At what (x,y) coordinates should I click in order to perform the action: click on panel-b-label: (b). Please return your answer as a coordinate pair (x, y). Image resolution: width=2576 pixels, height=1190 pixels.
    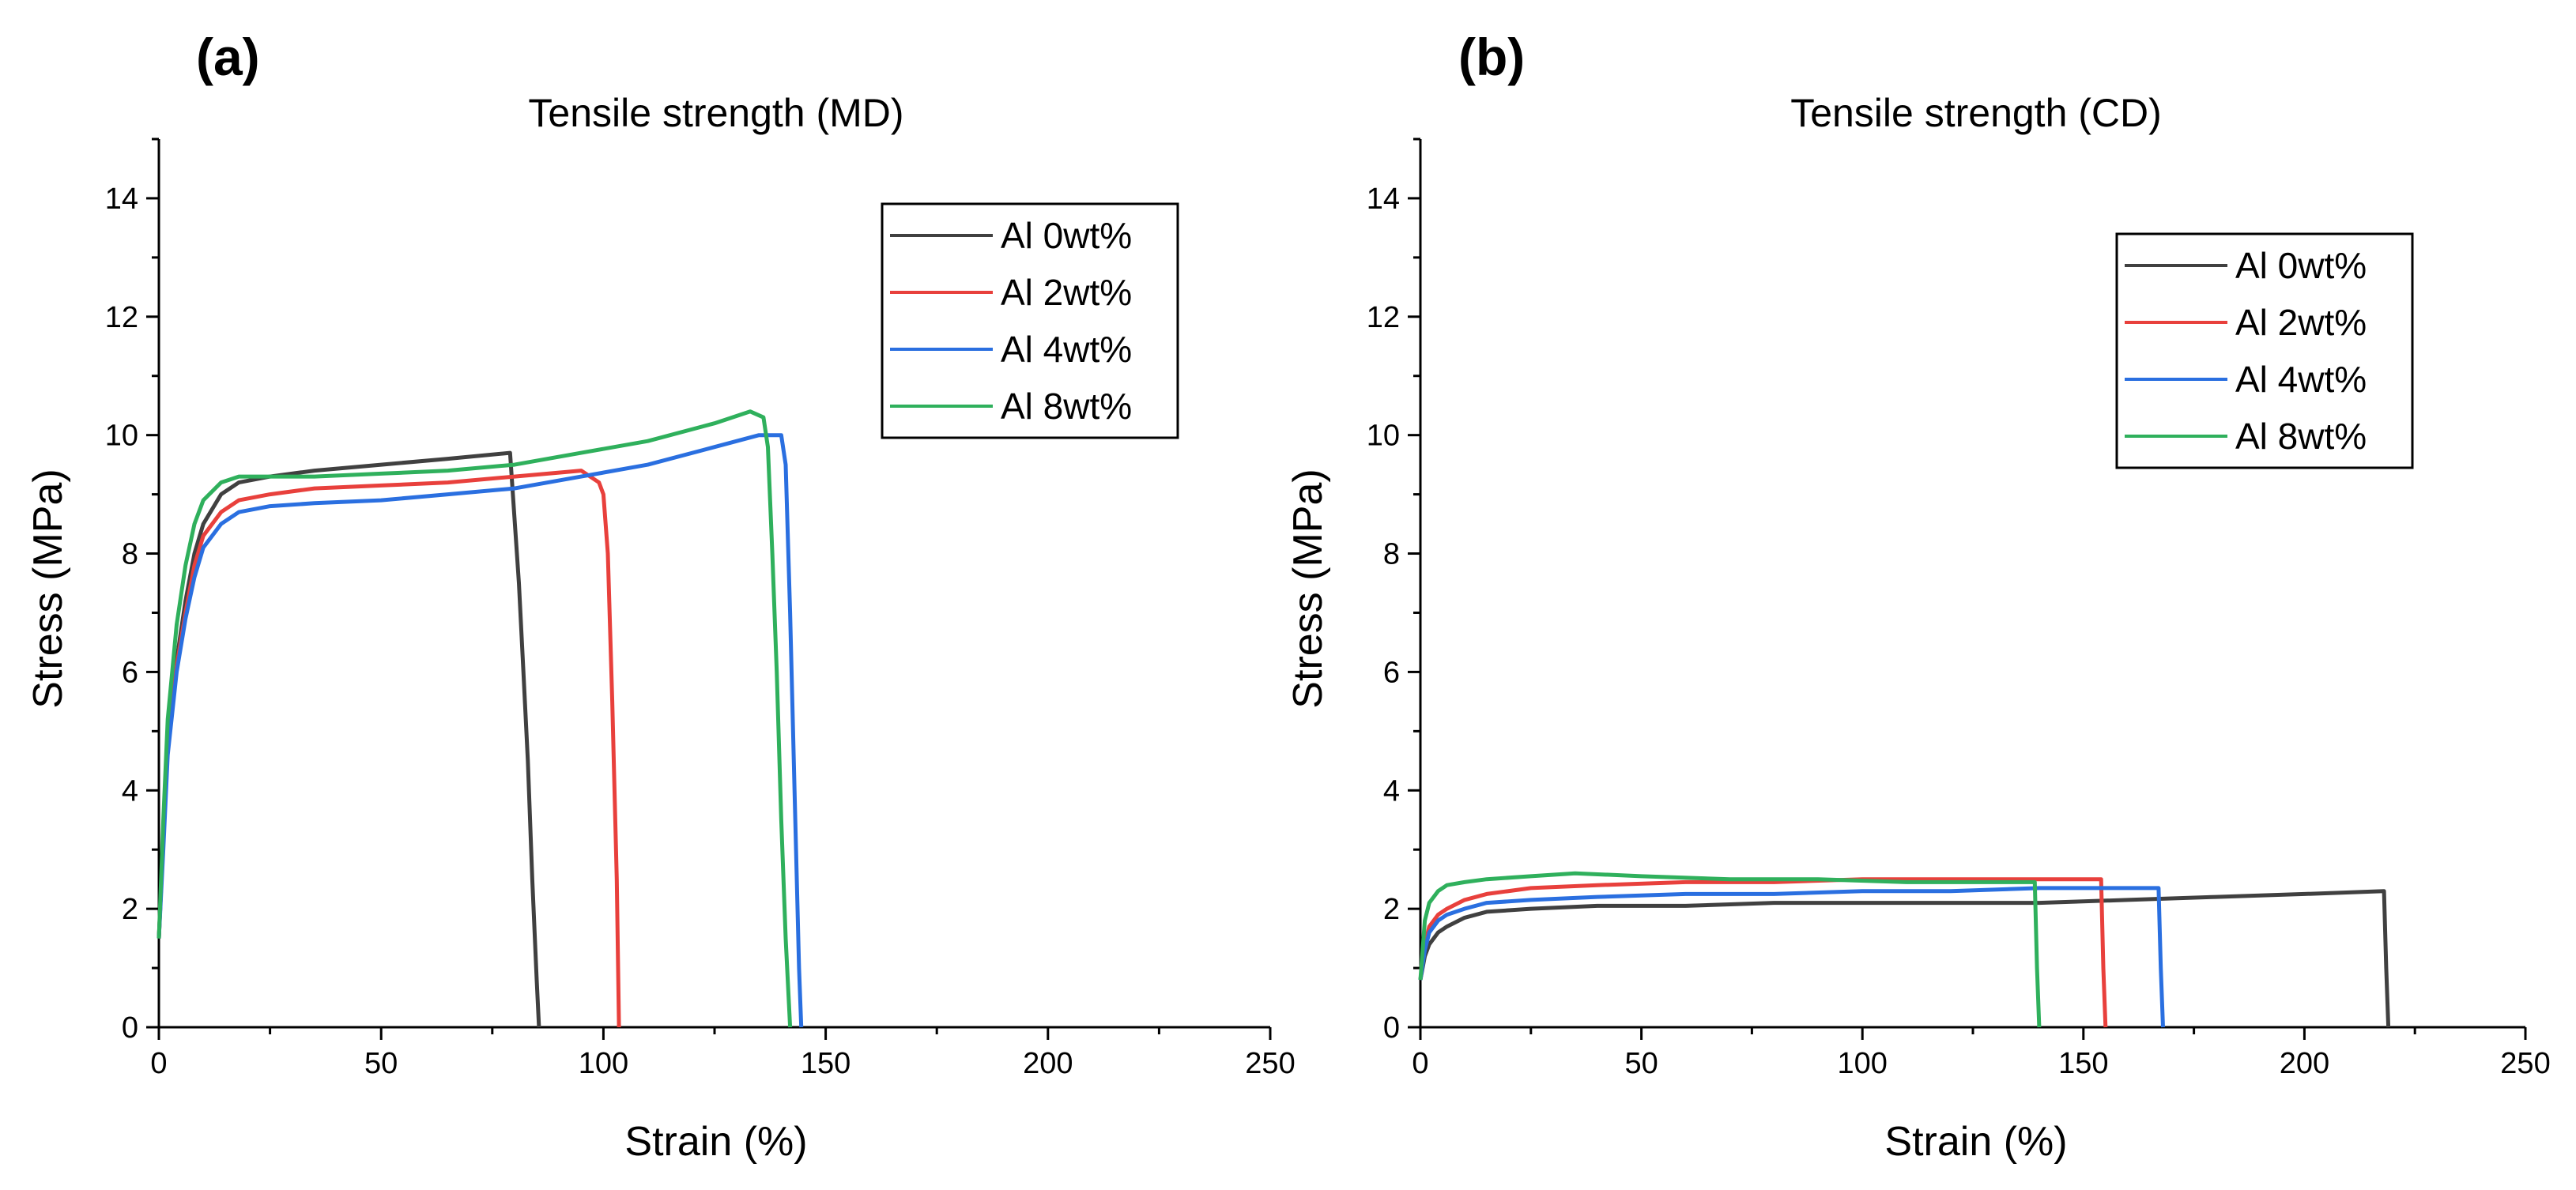
    Looking at the image, I should click on (1491, 57).